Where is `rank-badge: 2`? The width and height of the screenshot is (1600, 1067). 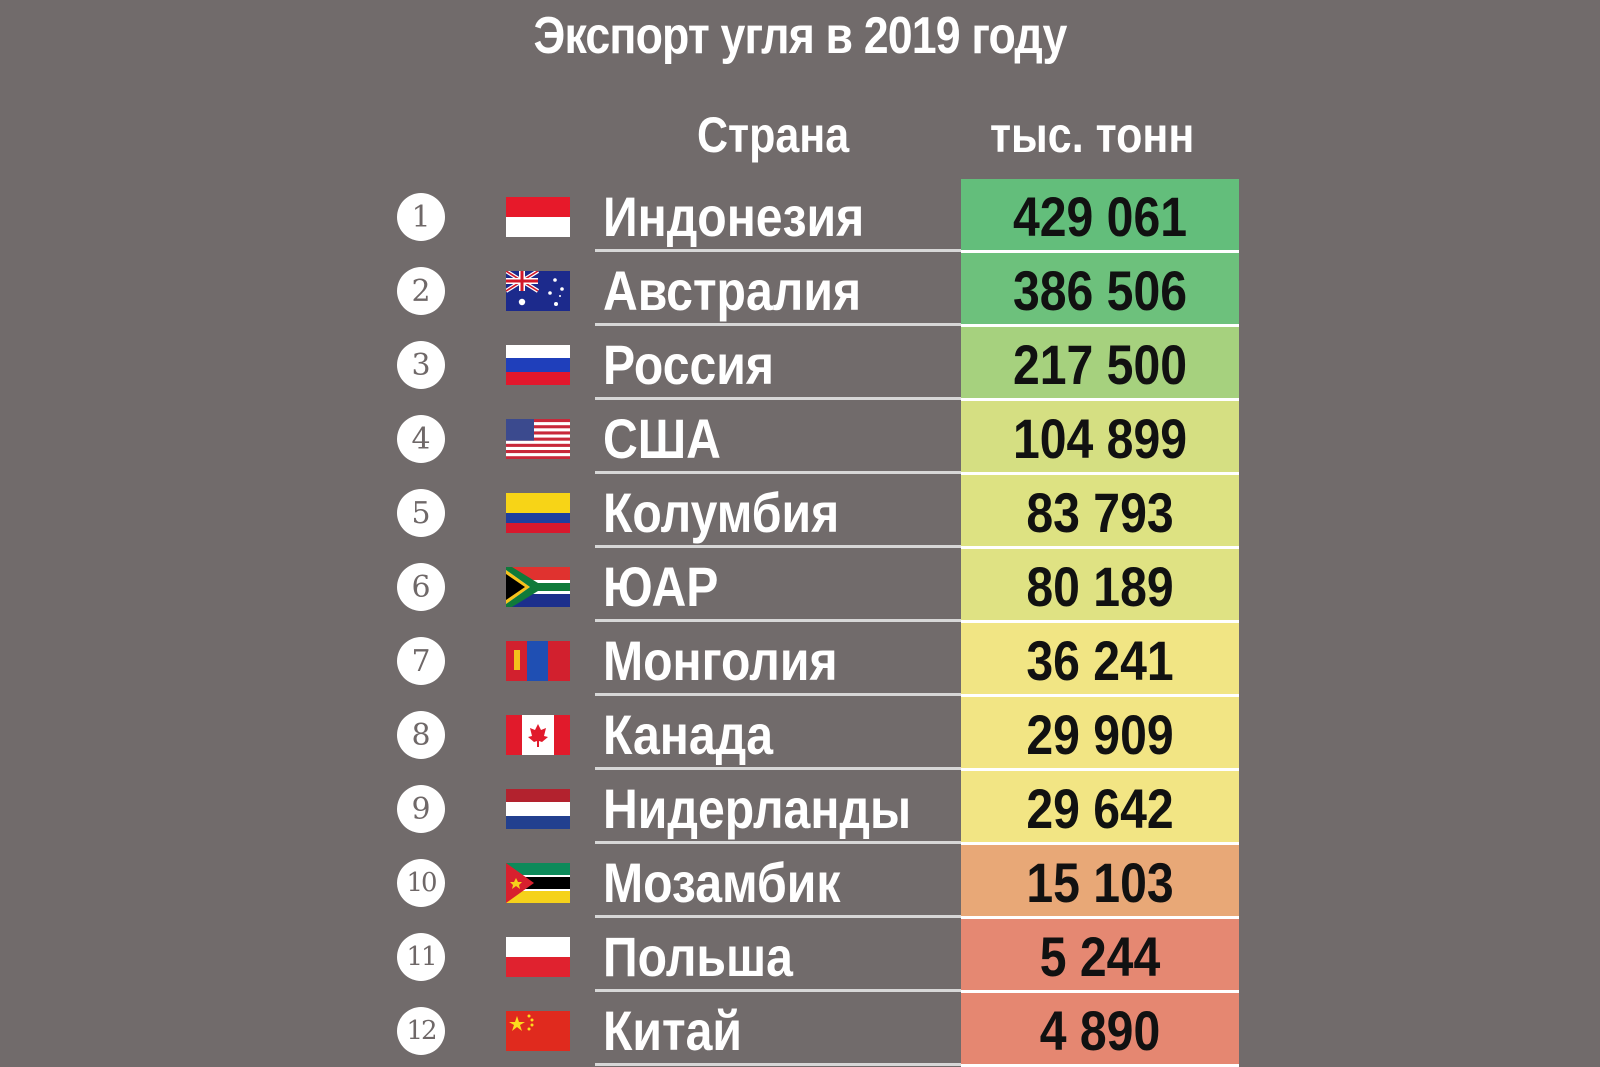 rank-badge: 2 is located at coordinates (421, 291).